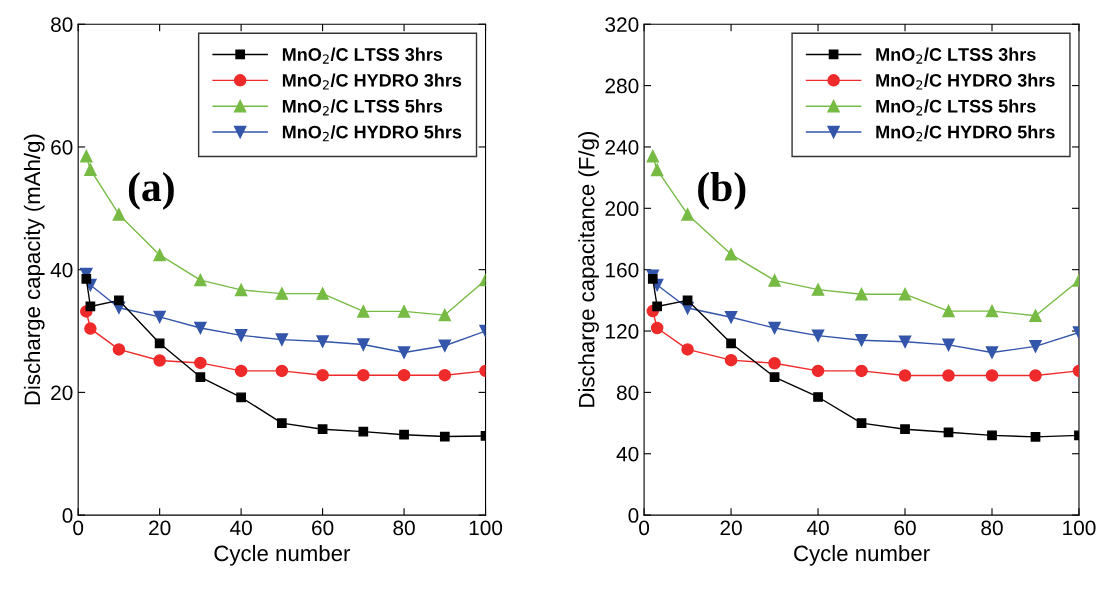 The image size is (1101, 606). Describe the element at coordinates (622, 86) in the screenshot. I see `y-tick-label: 280` at that location.